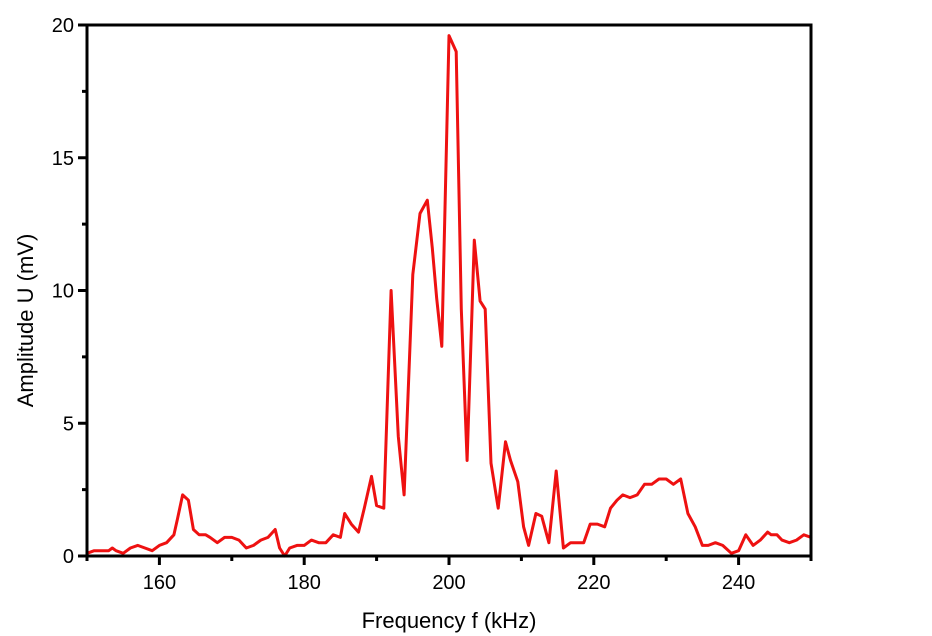  Describe the element at coordinates (63, 159) in the screenshot. I see `y-tick-label: 15` at that location.